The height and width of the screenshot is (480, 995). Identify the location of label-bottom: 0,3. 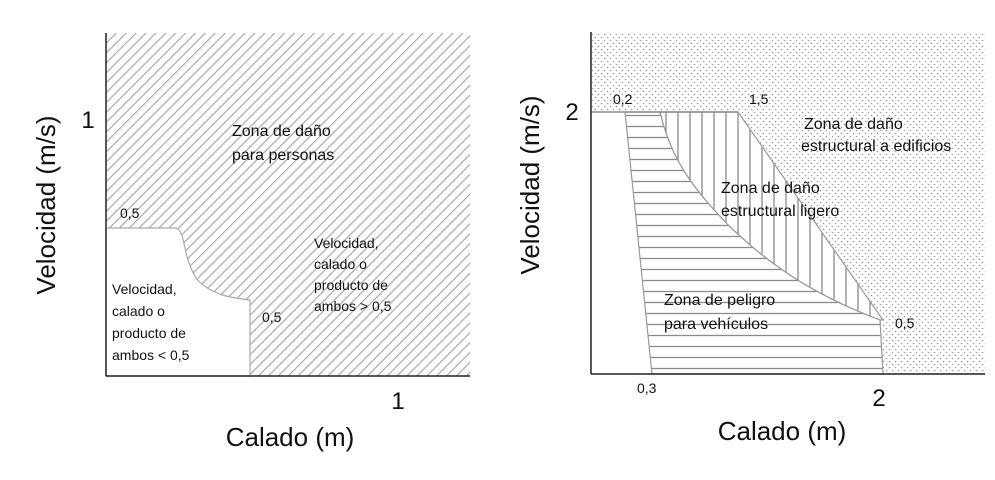
(647, 388).